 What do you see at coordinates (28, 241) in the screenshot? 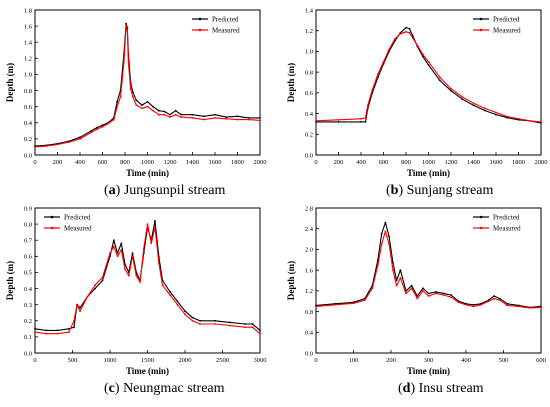
I see `y-tick-label: 0.7` at bounding box center [28, 241].